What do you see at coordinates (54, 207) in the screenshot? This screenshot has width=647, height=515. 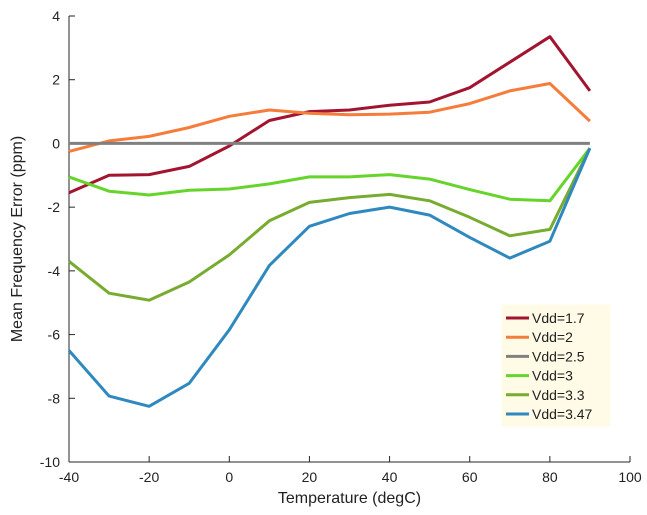 I see `y-tick-label: -2` at bounding box center [54, 207].